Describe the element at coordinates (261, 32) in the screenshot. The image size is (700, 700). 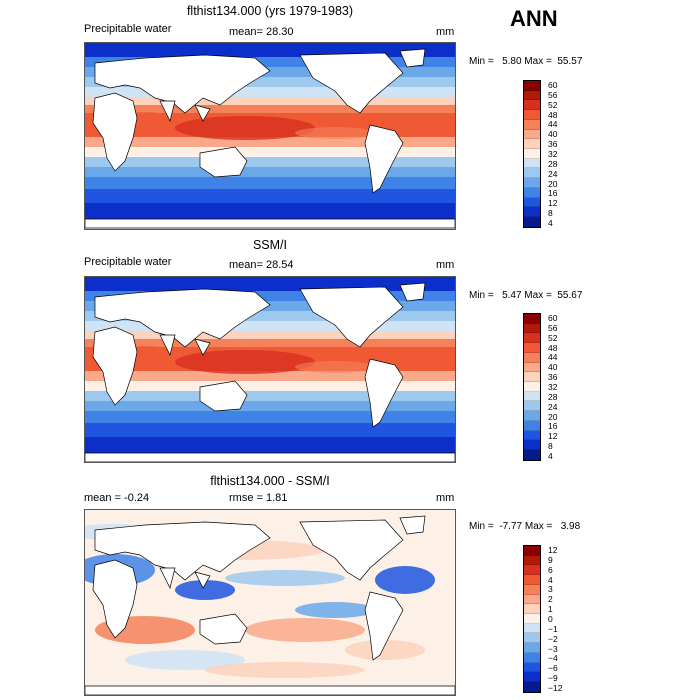
I see `mean-value: mean= 28.30` at that location.